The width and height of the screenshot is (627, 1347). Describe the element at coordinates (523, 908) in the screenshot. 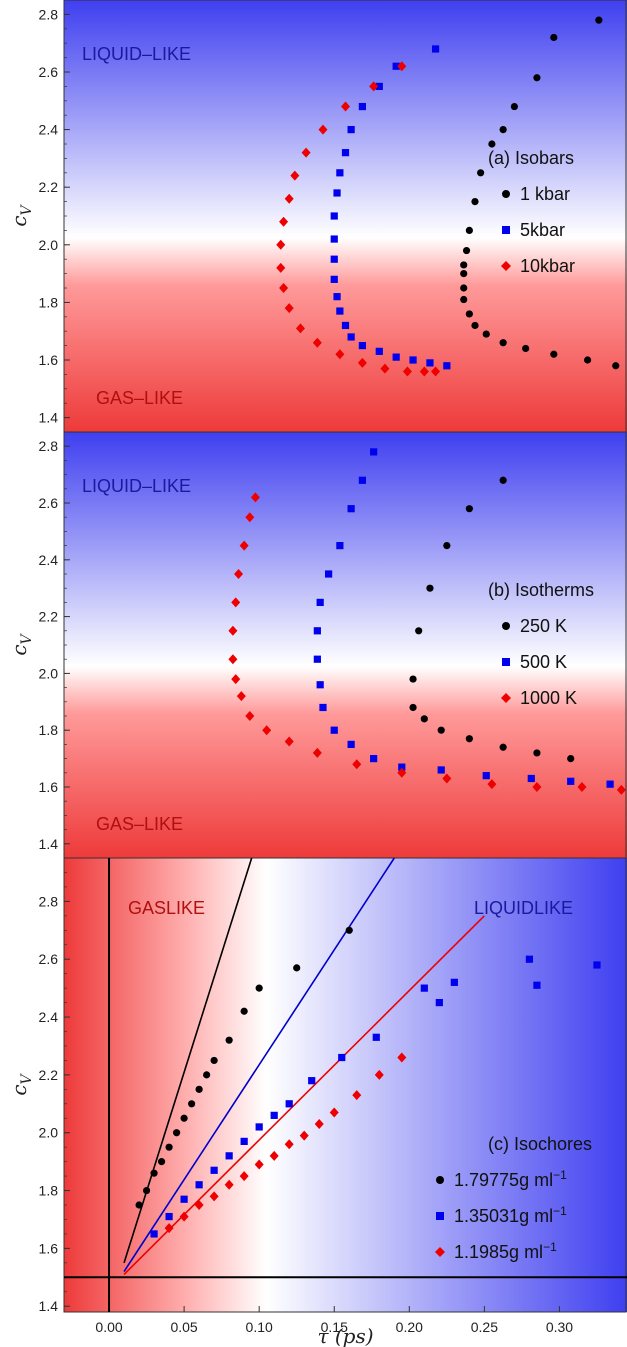

I see `region-label-right: LIQUIDLIKE` at that location.